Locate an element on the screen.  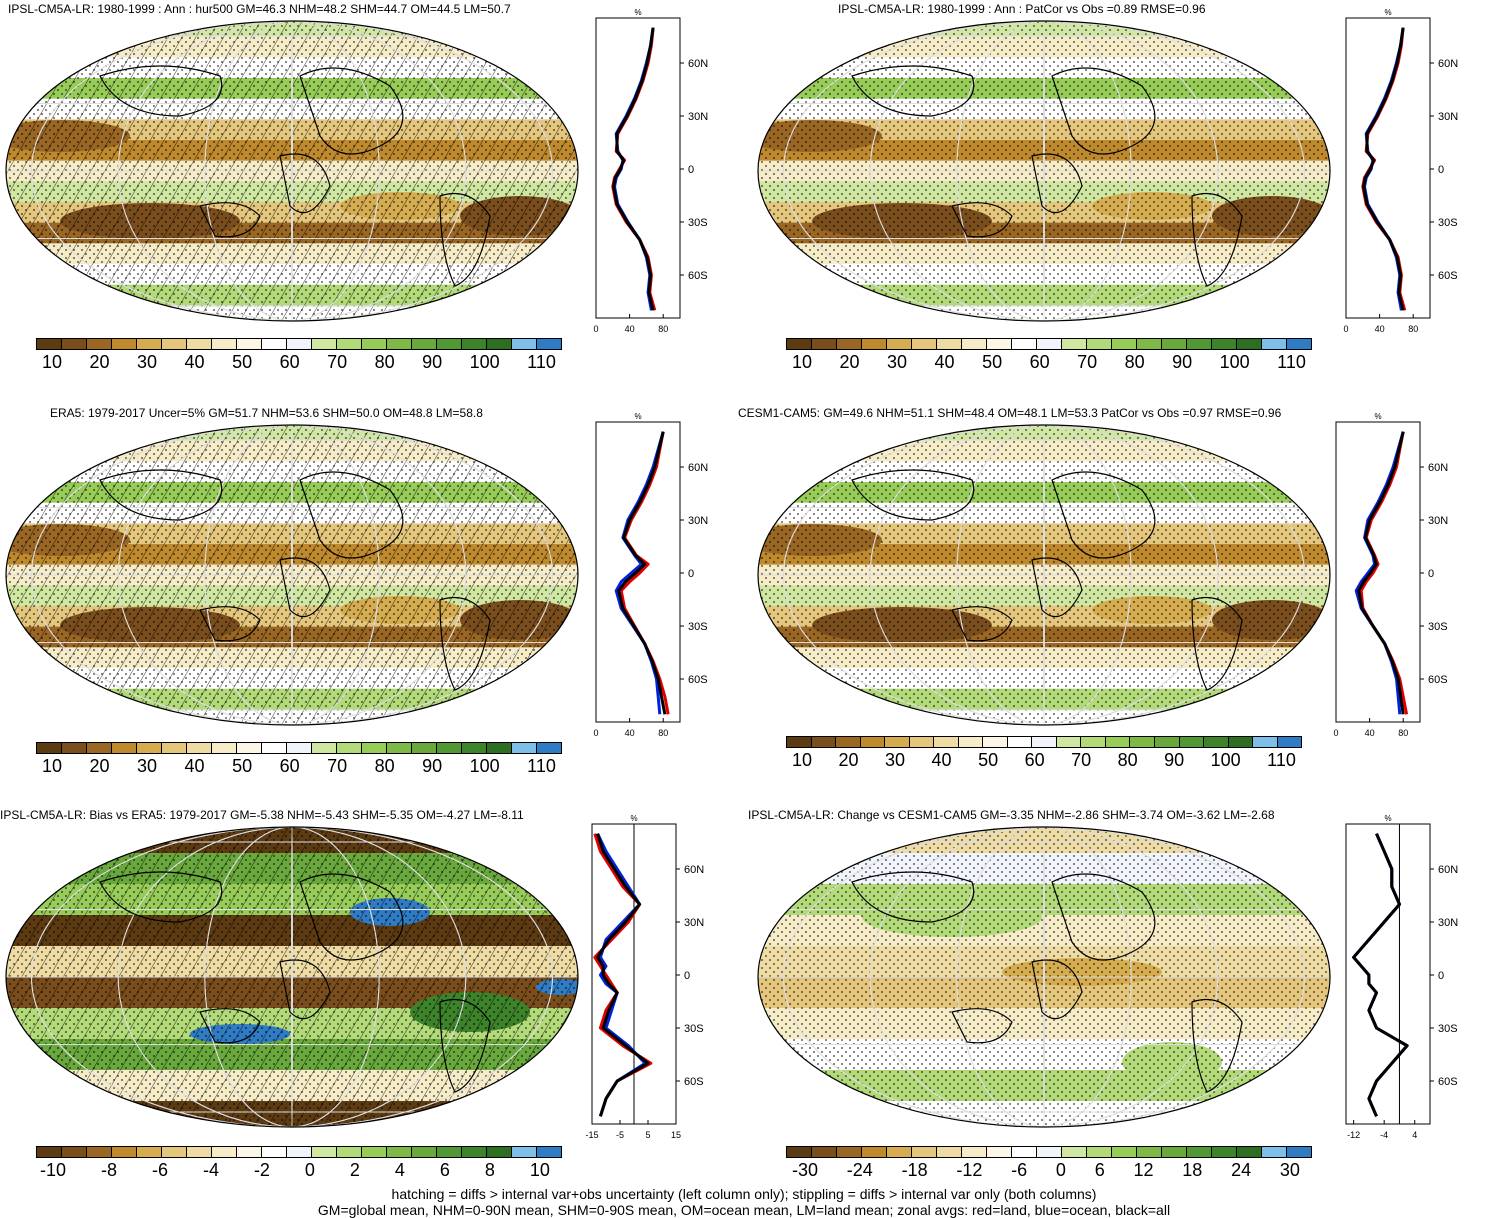
zonal-lat-label: 60N is located at coordinates (1438, 468).